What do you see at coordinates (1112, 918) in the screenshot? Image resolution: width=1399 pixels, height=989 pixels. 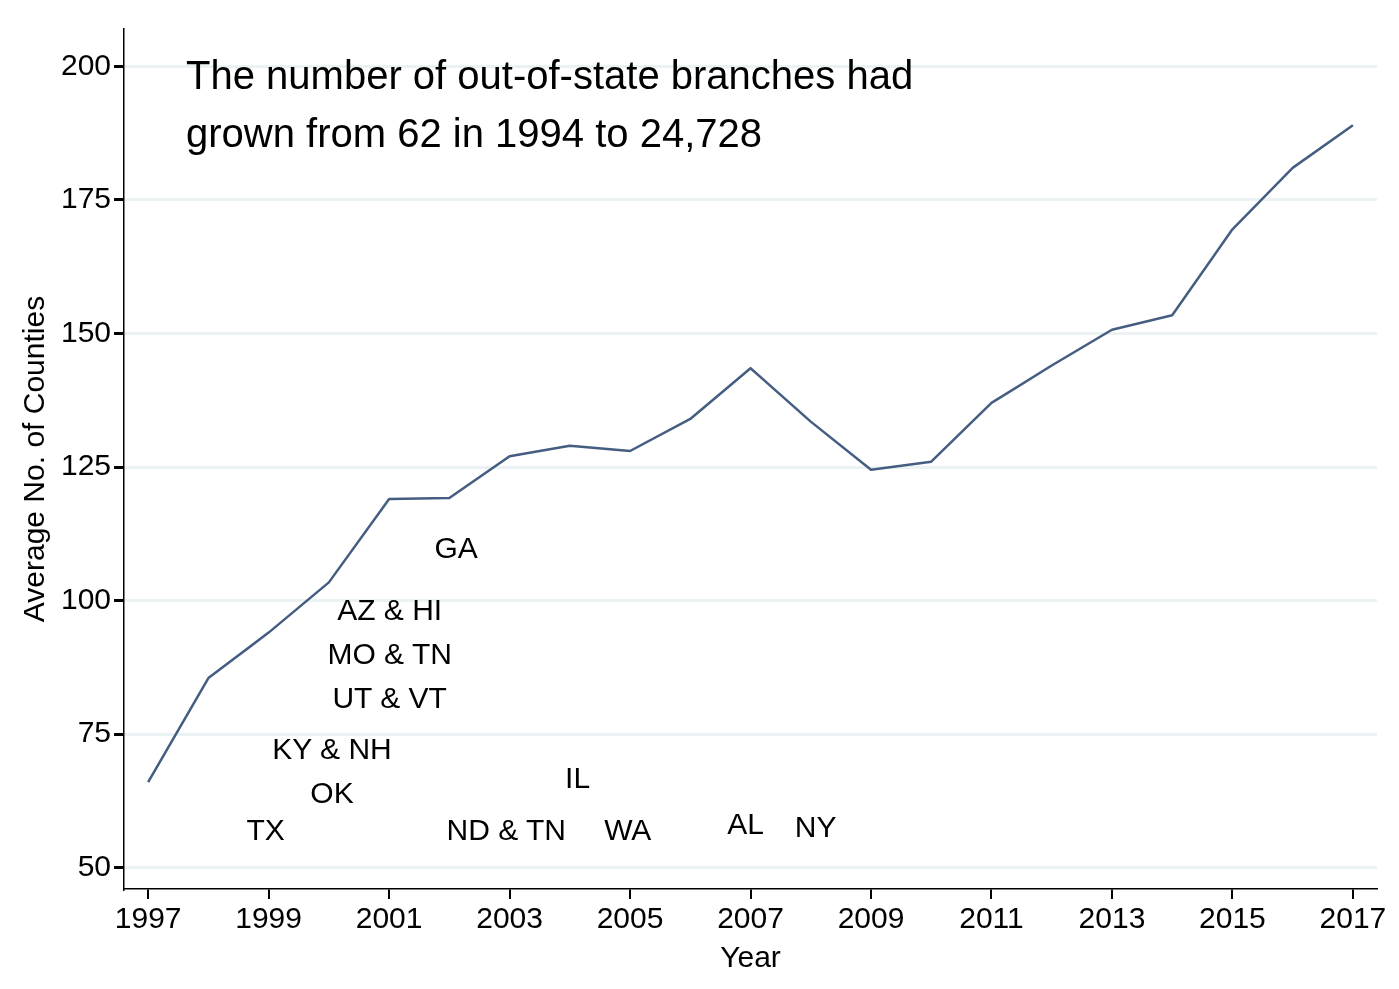 I see `x-tick-label: 2013` at bounding box center [1112, 918].